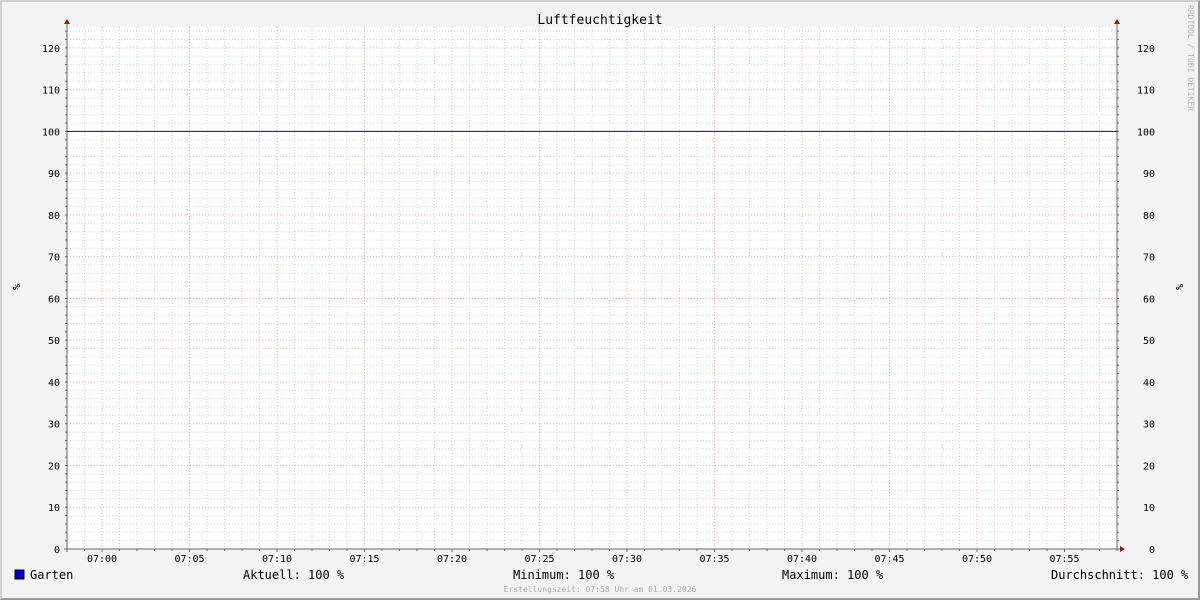 The image size is (1200, 600). What do you see at coordinates (539, 559) in the screenshot?
I see `x-tick-label: 07:25` at bounding box center [539, 559].